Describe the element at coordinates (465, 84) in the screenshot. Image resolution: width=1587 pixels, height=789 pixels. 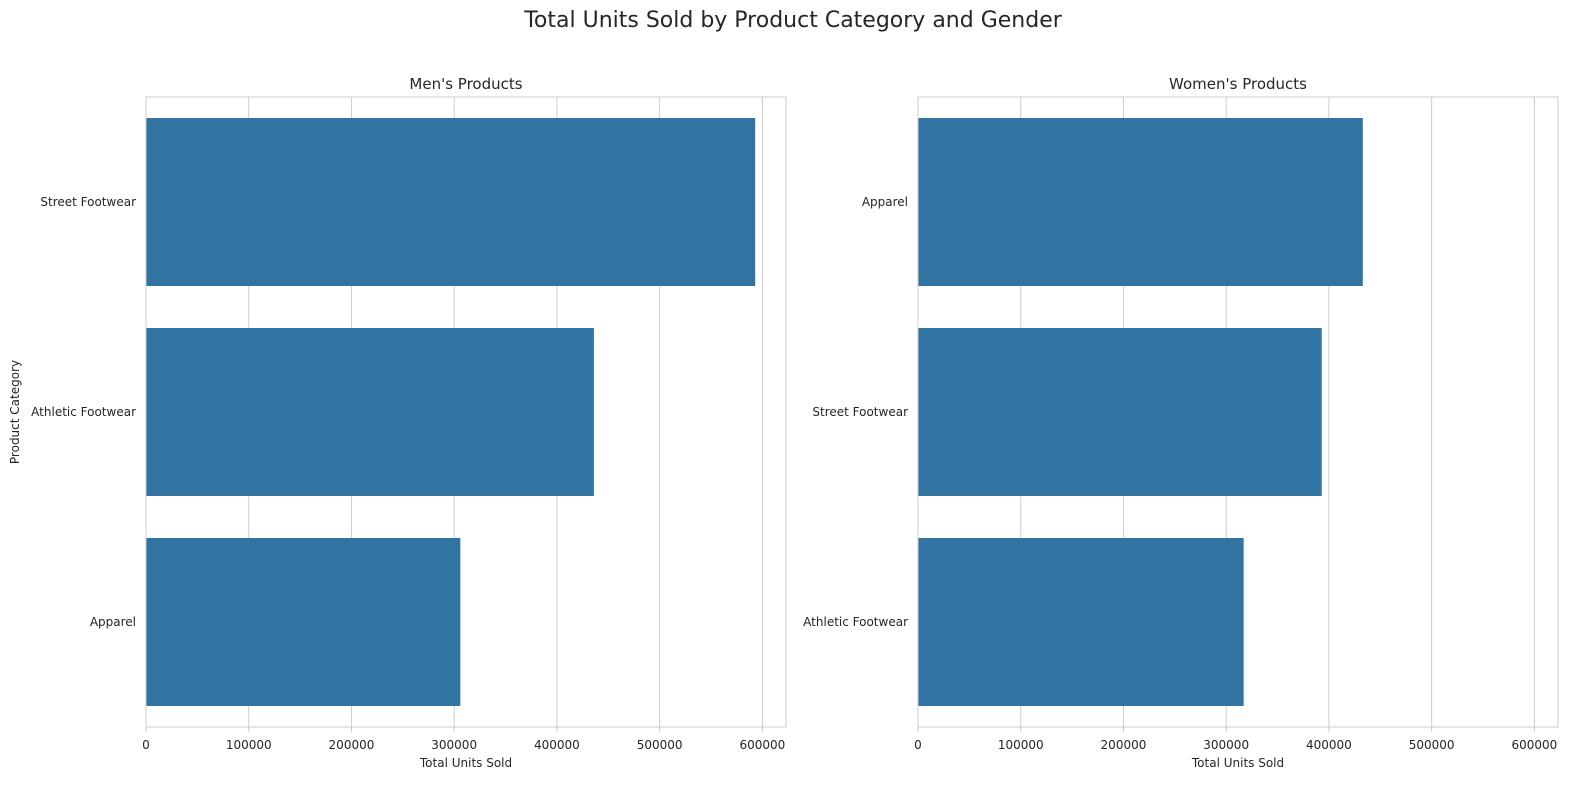
I see `panel-title: Men's Products` at that location.